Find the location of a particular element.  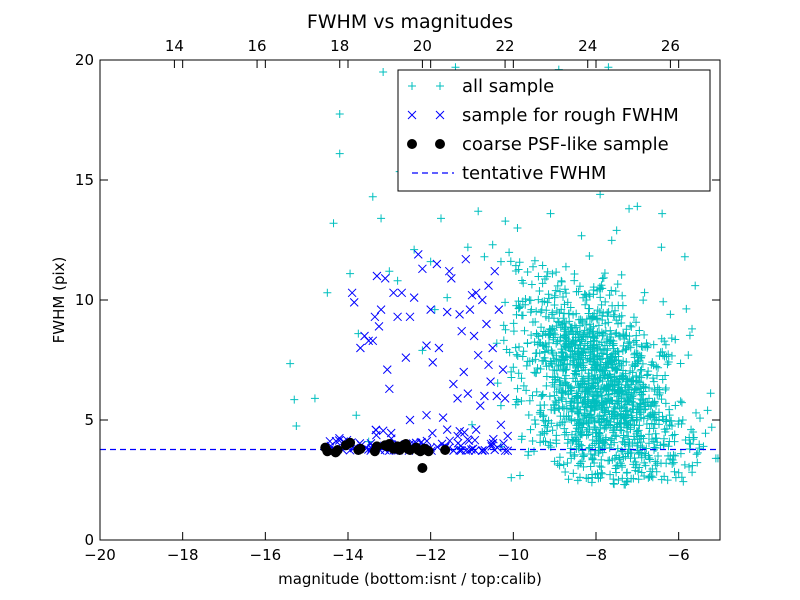

x-tick-label: −16 is located at coordinates (266, 555).